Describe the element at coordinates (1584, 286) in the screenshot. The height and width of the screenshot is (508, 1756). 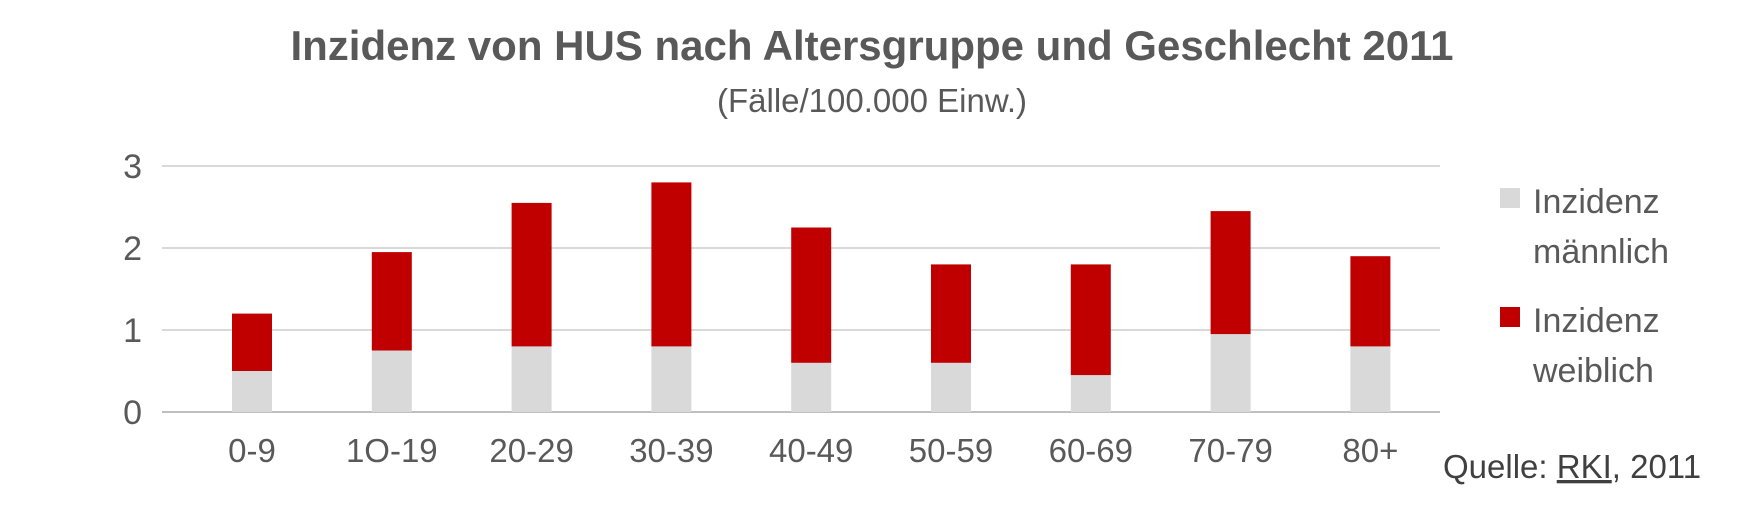
I see `legend: Inzidenz männlich Inzidenz weiblich` at that location.